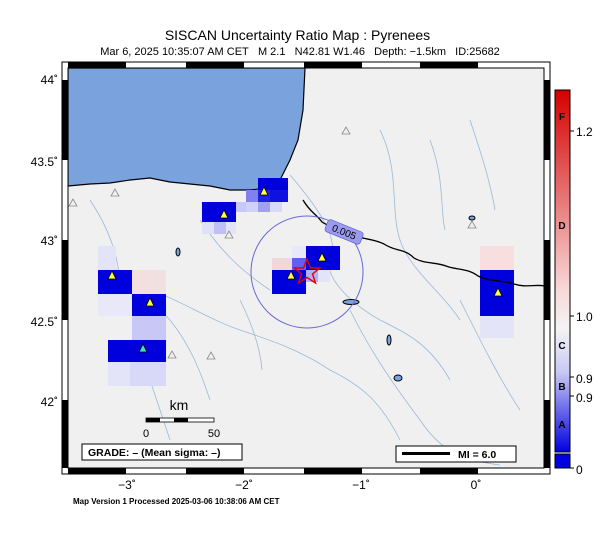 The image size is (595, 541). I want to click on epicenter-star, so click(307, 271).